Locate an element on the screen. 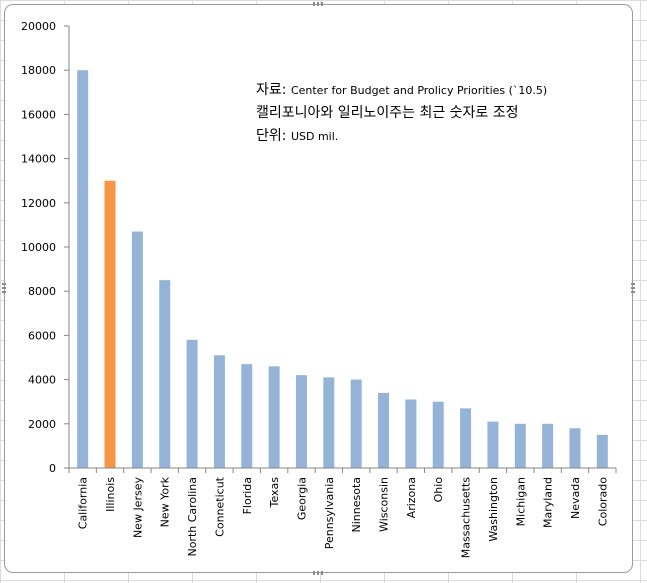 This screenshot has height=583, width=647. y-tick-label: 4000 is located at coordinates (42, 380).